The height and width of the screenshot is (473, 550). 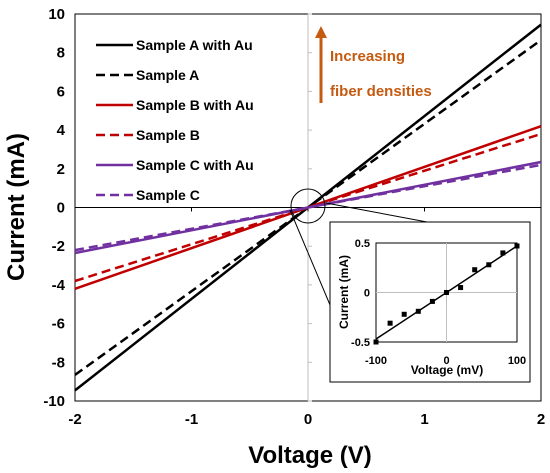 What do you see at coordinates (54, 401) in the screenshot?
I see `y-tick-label: -10` at bounding box center [54, 401].